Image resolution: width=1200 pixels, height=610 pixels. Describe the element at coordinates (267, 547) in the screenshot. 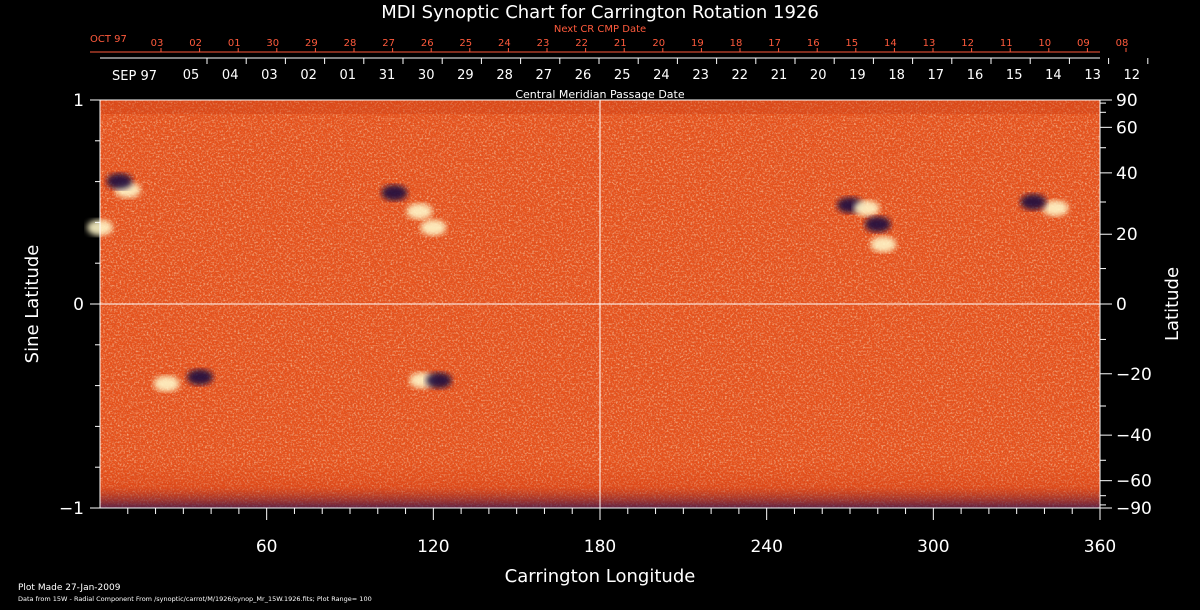

I see `bottom-tick-label: 60` at that location.